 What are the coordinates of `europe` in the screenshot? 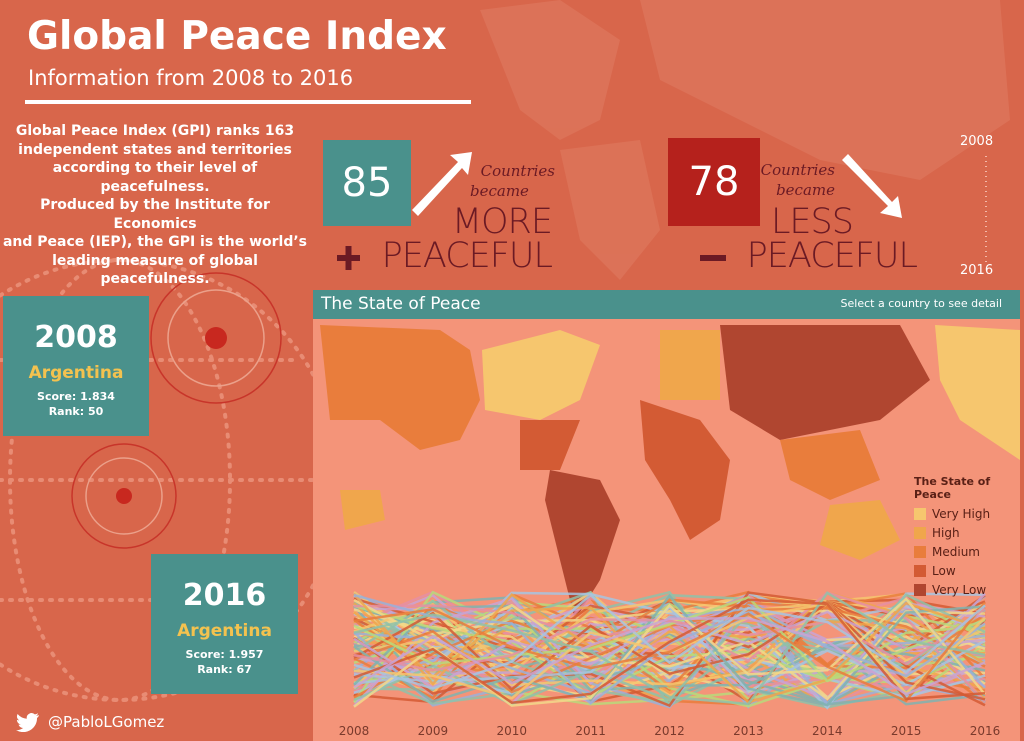 It's located at (690, 365).